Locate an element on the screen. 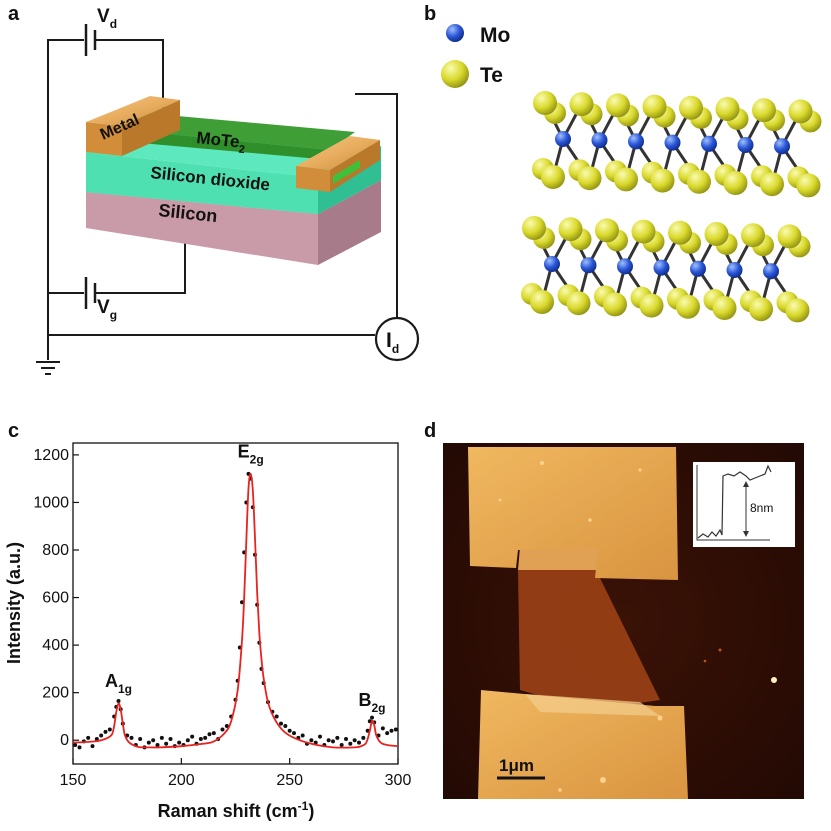 The height and width of the screenshot is (831, 831). height-profile-inset: 8nm is located at coordinates (744, 504).